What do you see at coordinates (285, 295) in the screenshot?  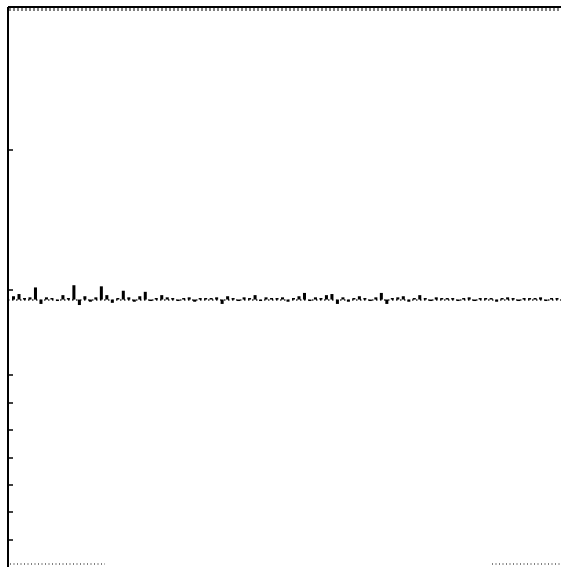 I see `bars-group` at bounding box center [285, 295].